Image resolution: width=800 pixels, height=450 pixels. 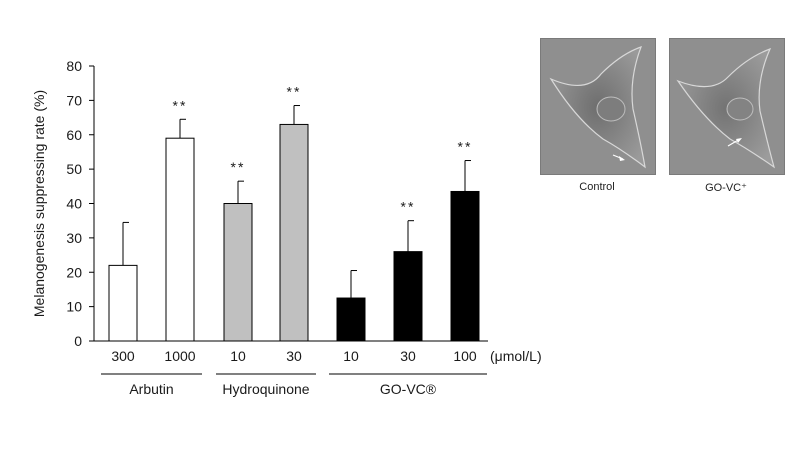 What do you see at coordinates (265, 389) in the screenshot?
I see `group-label: Hydroquinone` at bounding box center [265, 389].